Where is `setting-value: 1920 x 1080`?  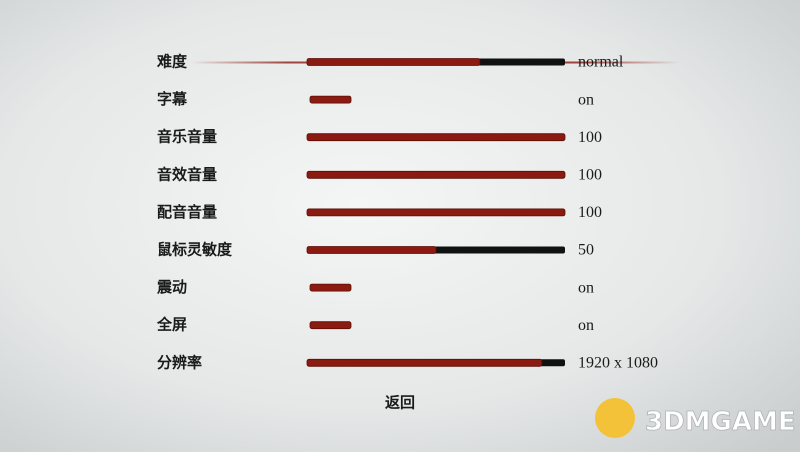 setting-value: 1920 x 1080 is located at coordinates (618, 362).